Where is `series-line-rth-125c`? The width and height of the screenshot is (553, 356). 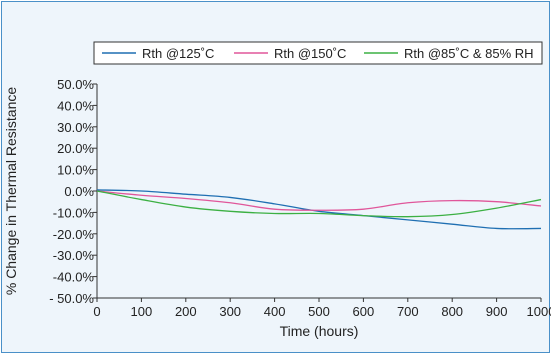 series-line-rth-125c is located at coordinates (319, 209).